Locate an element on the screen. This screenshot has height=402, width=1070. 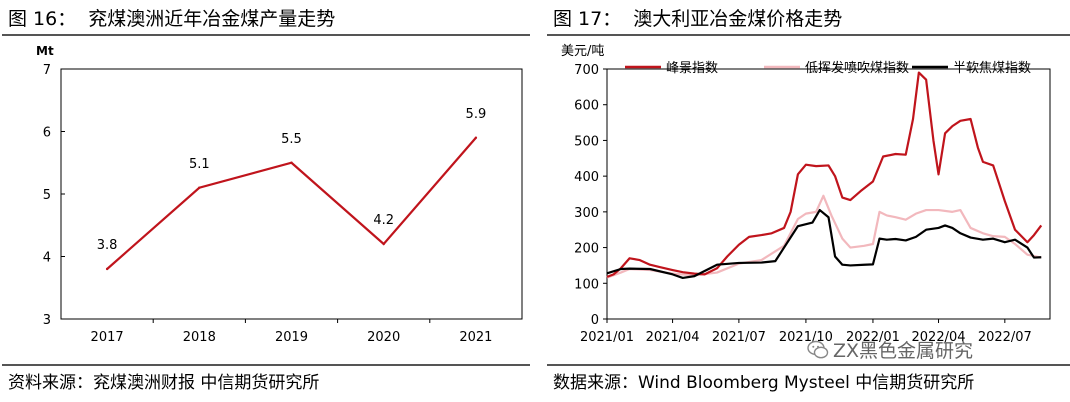
y-tick-label: 0 is located at coordinates (595, 320).